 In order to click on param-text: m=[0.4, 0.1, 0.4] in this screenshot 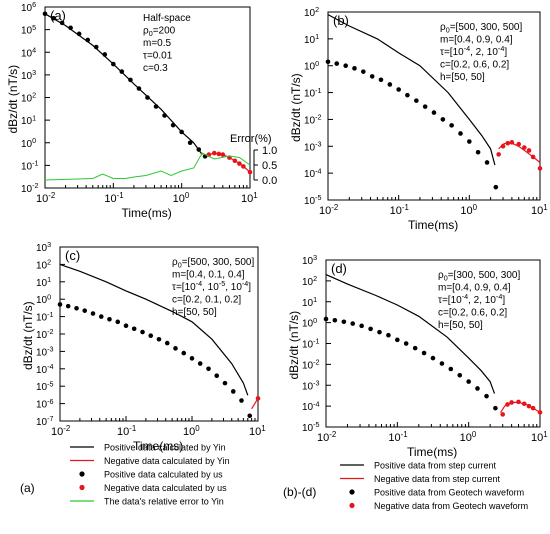, I will do `click(208, 275)`.